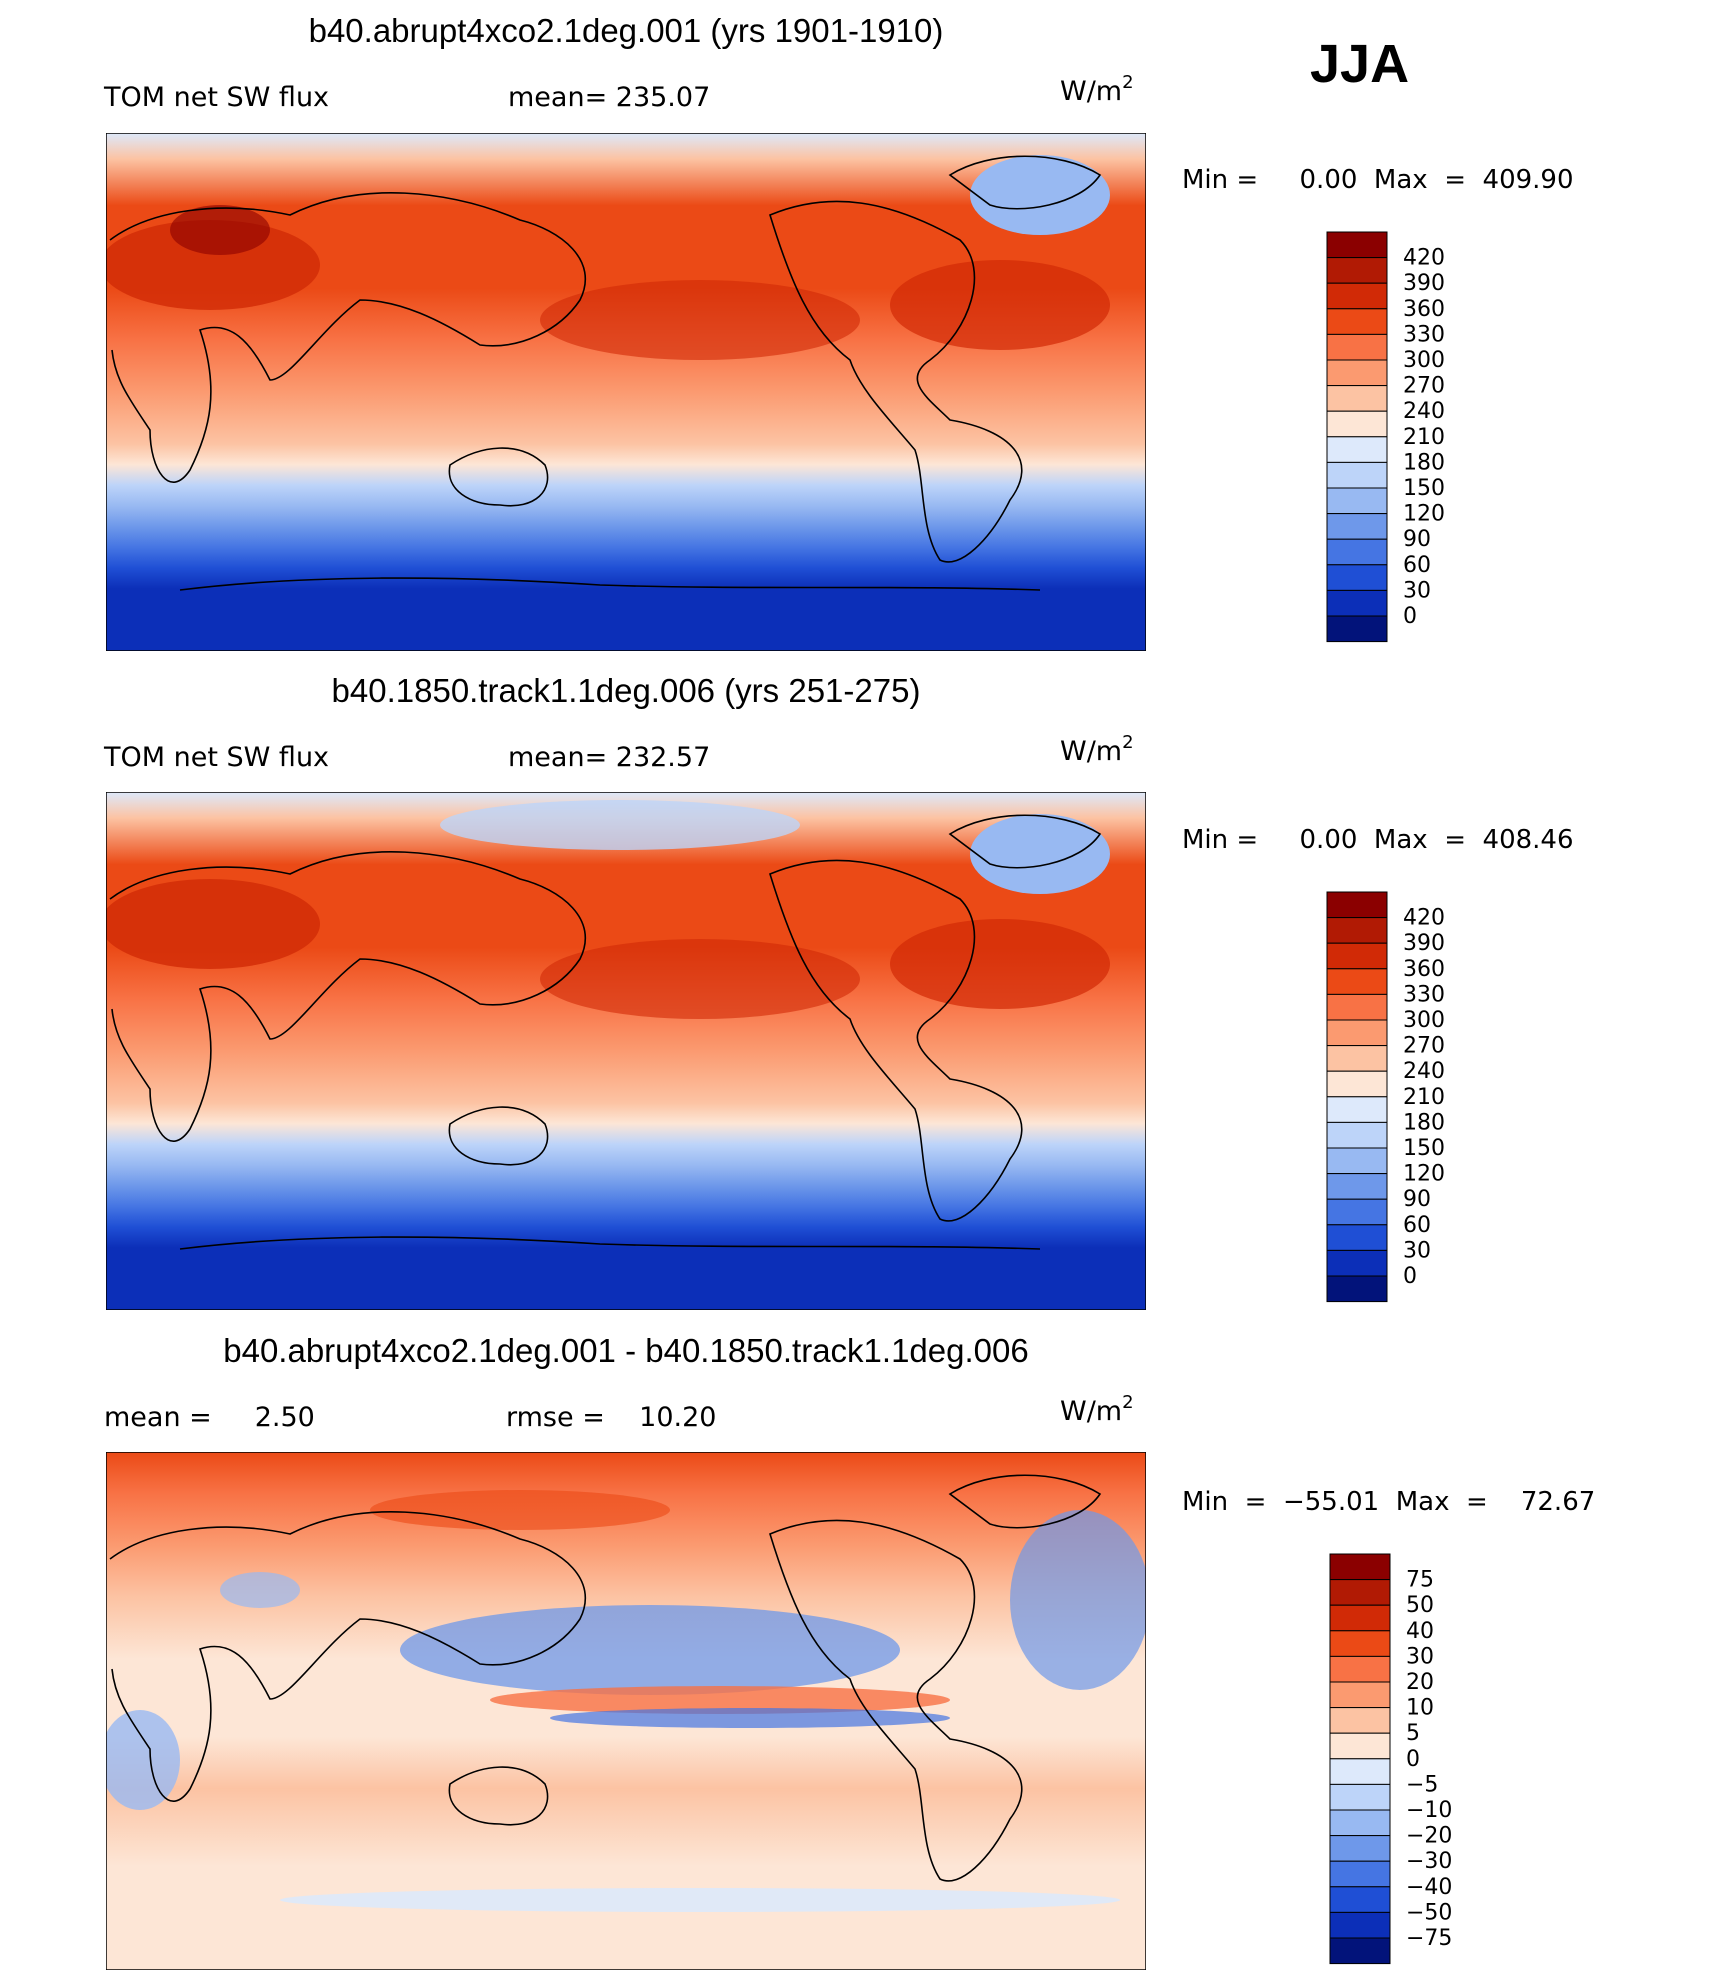  Describe the element at coordinates (609, 757) in the screenshot. I see `panel-2-center-label: mean= 232.57` at that location.